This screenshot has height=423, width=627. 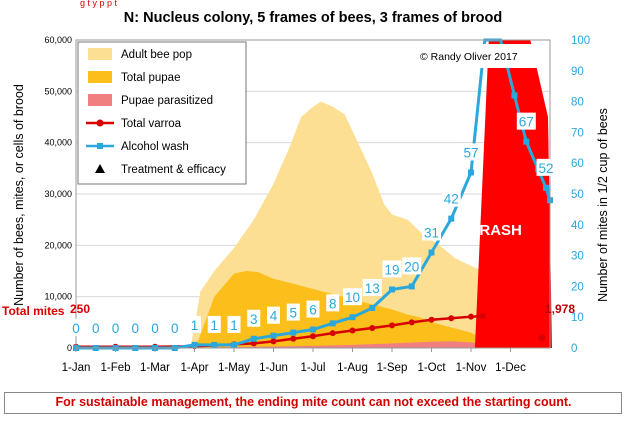 I want to click on legend-treatment-efficacy-swatch, so click(x=100, y=168).